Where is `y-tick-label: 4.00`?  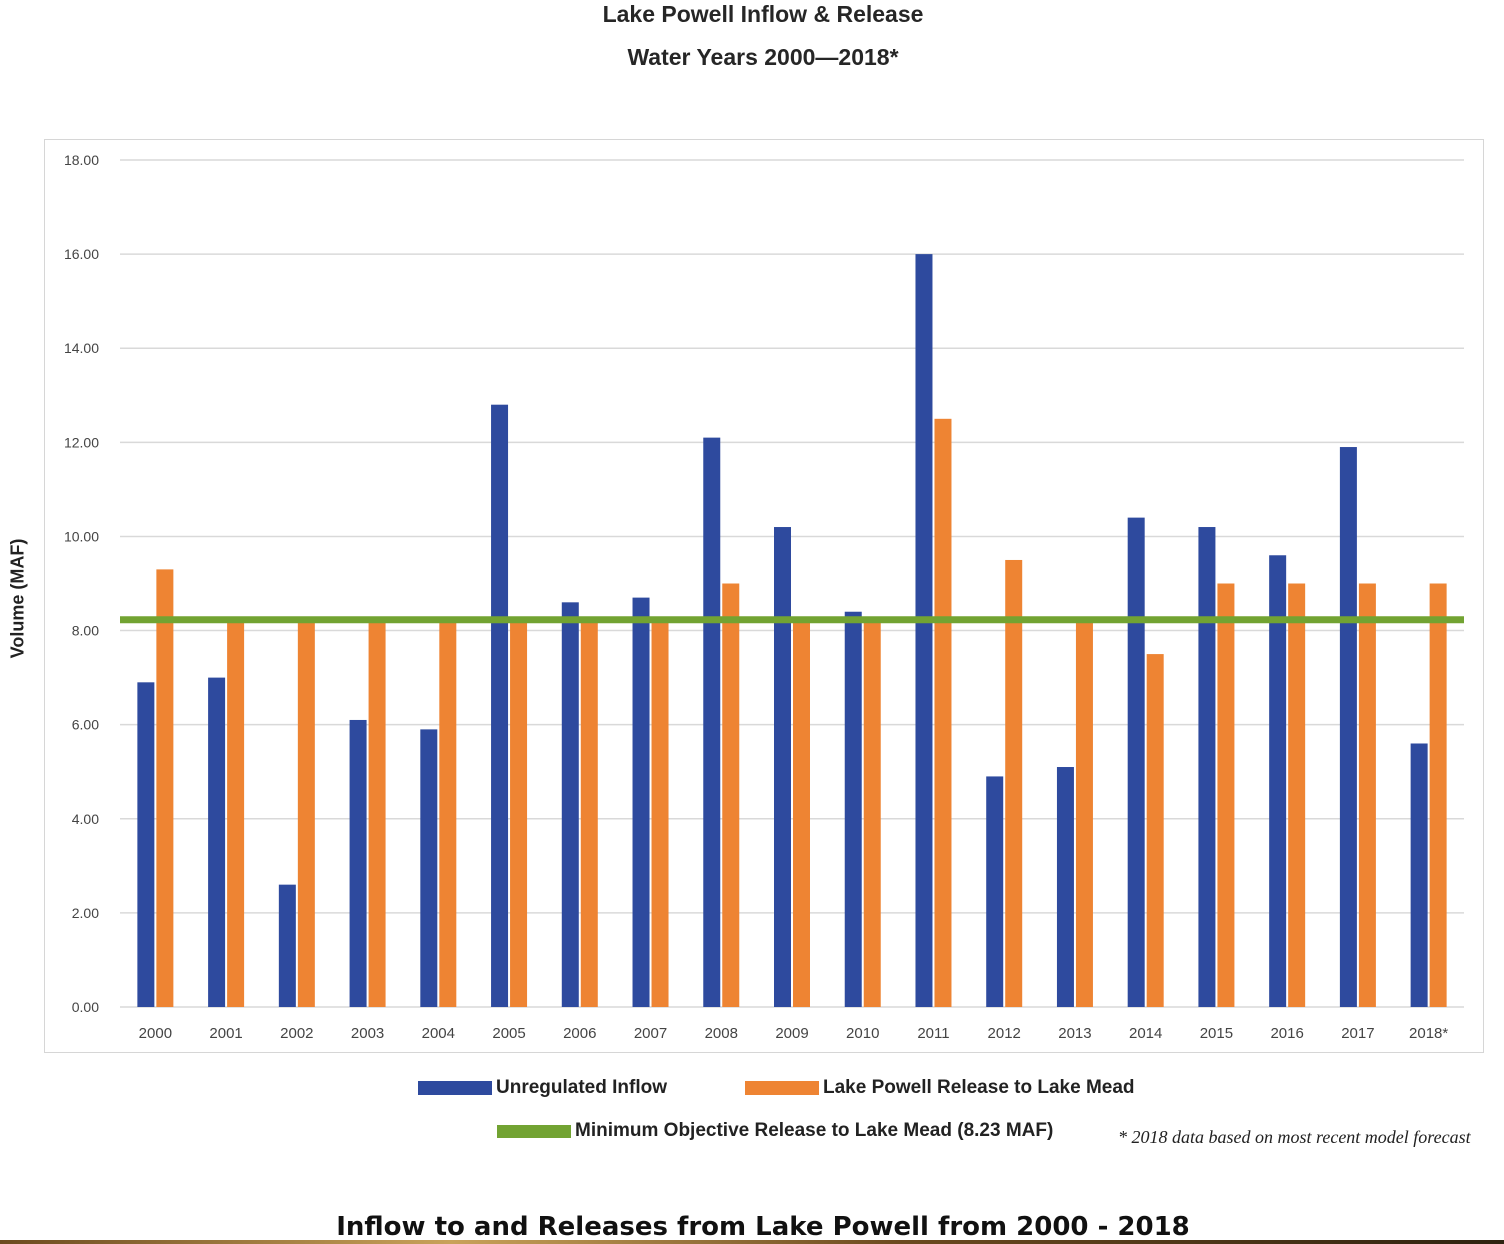 y-tick-label: 4.00 is located at coordinates (85, 819).